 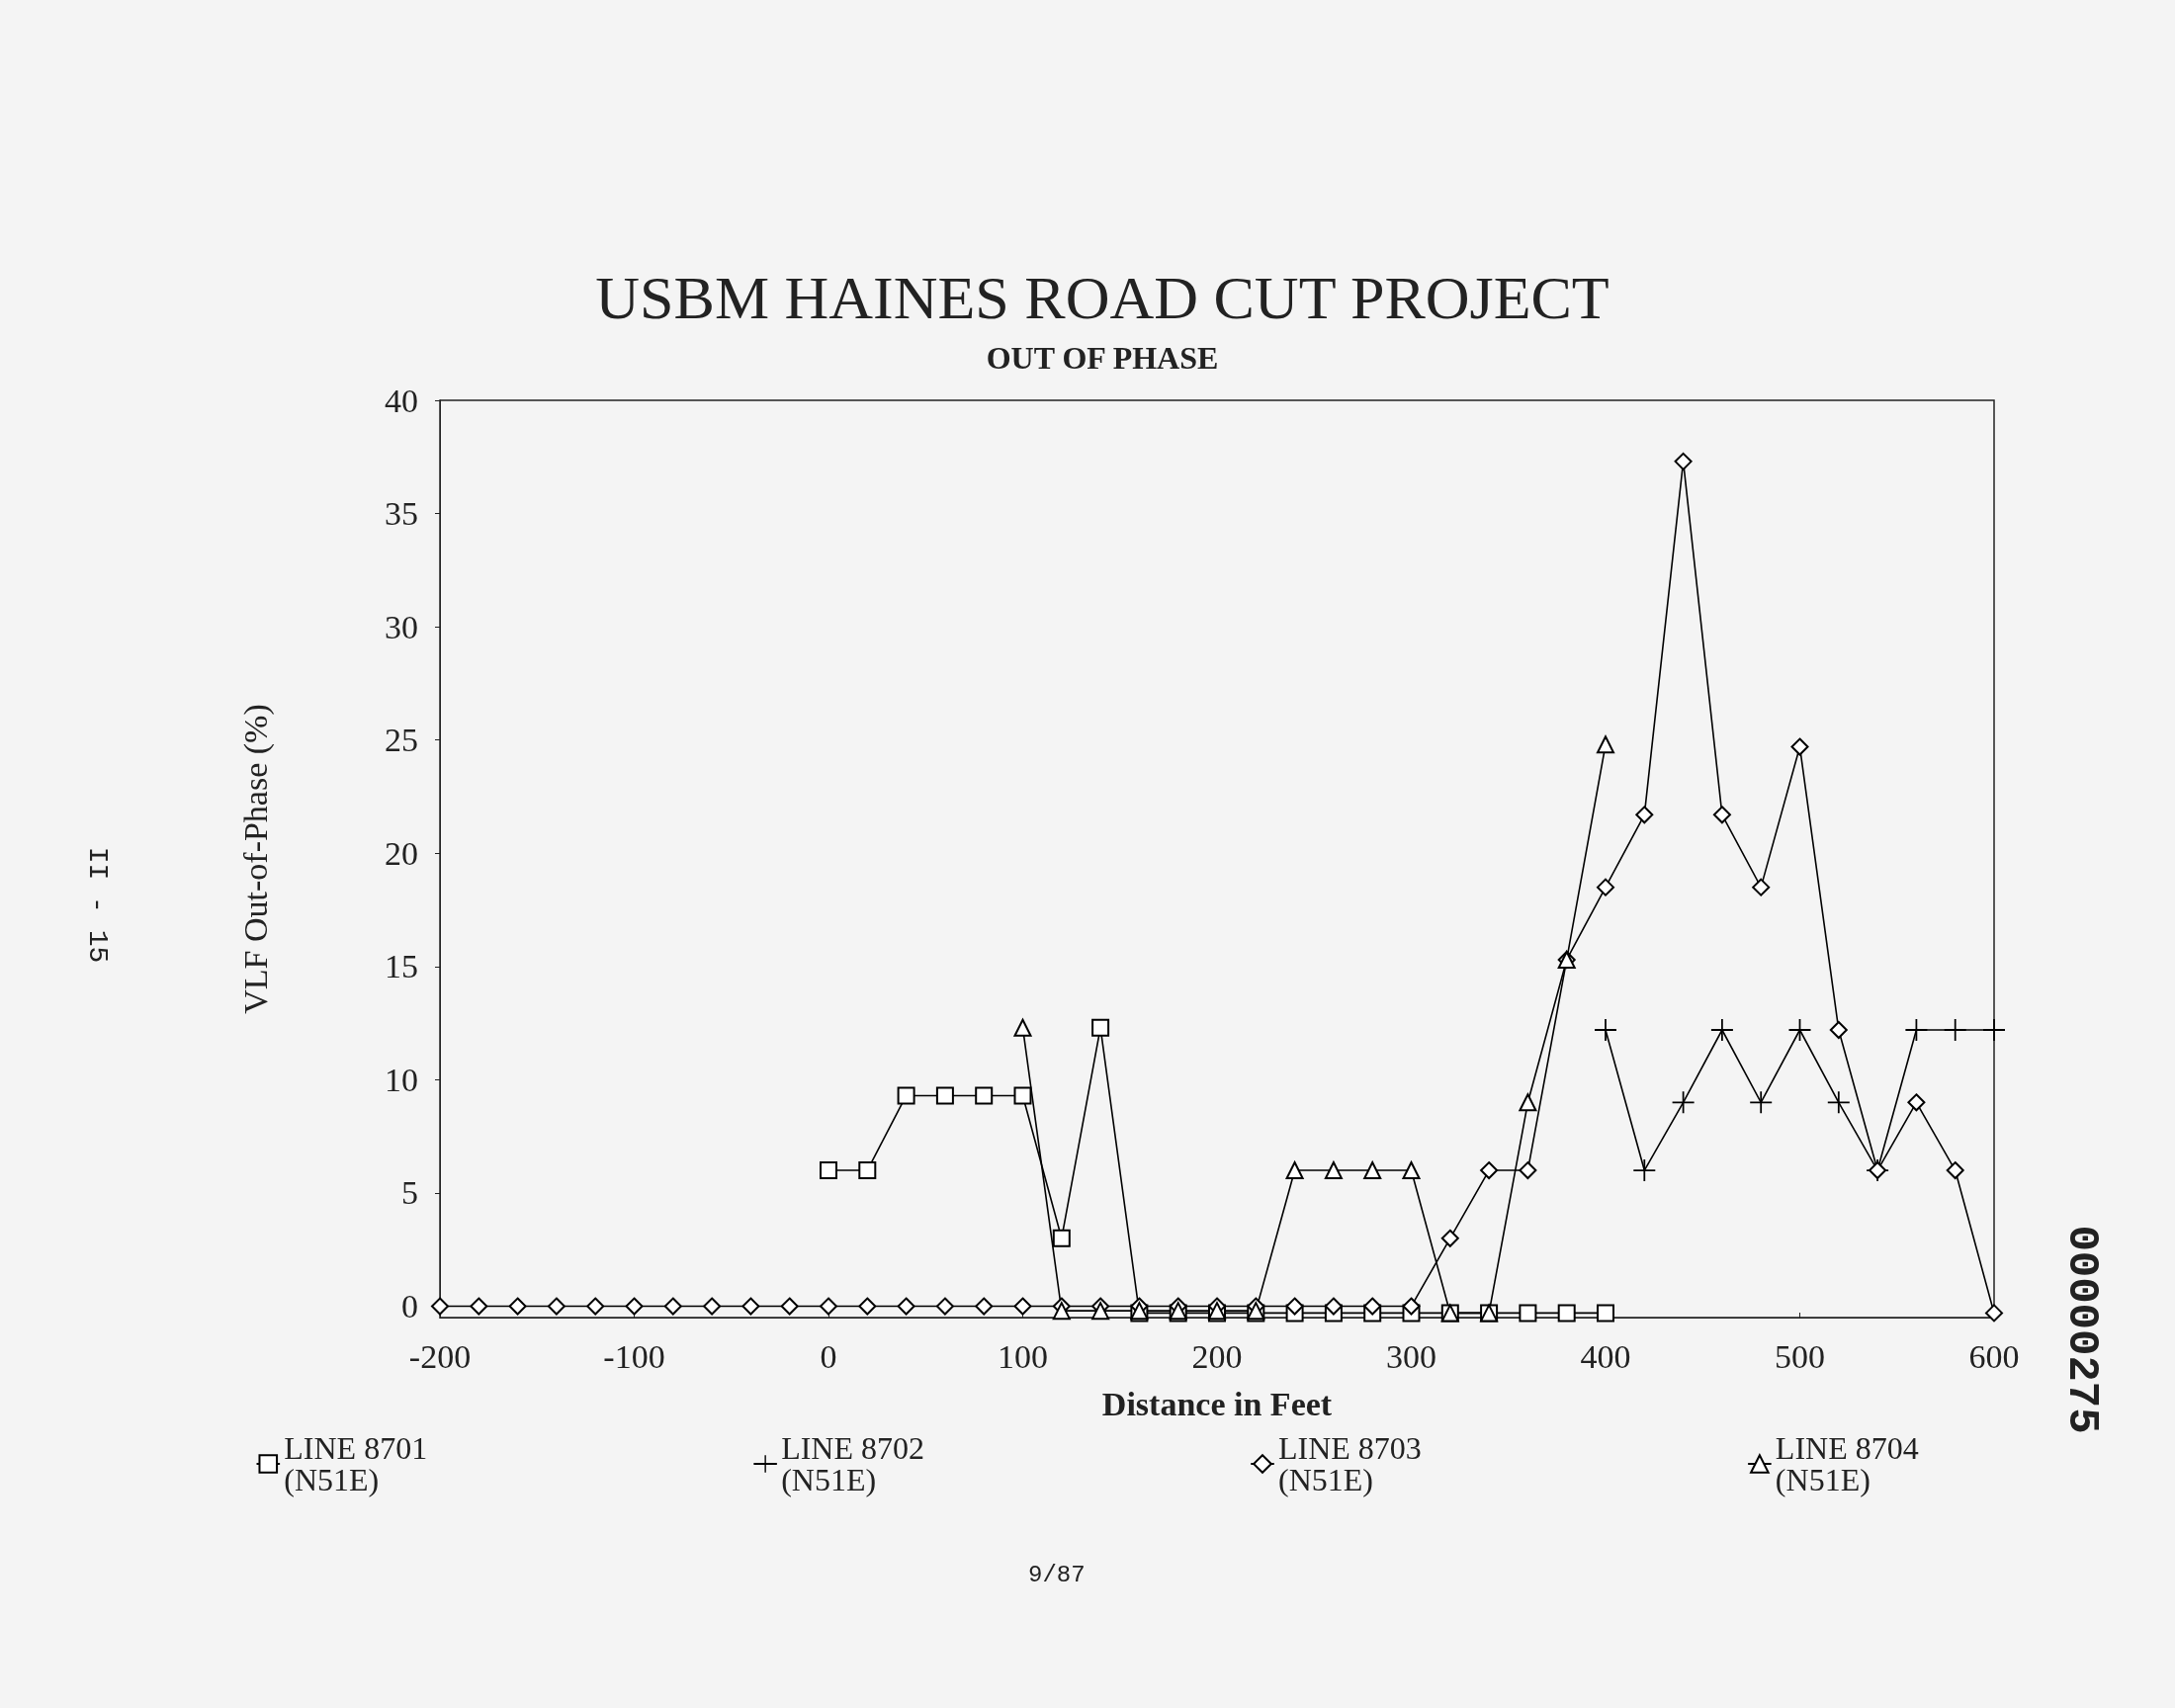 What do you see at coordinates (402, 966) in the screenshot?
I see `y-tick-label: 15` at bounding box center [402, 966].